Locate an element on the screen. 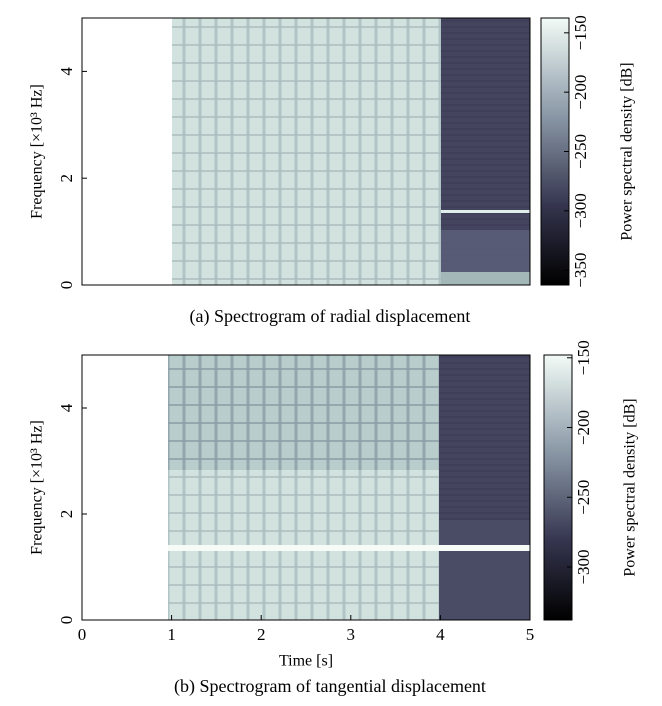 The image size is (662, 706). colorbar is located at coordinates (558, 487).